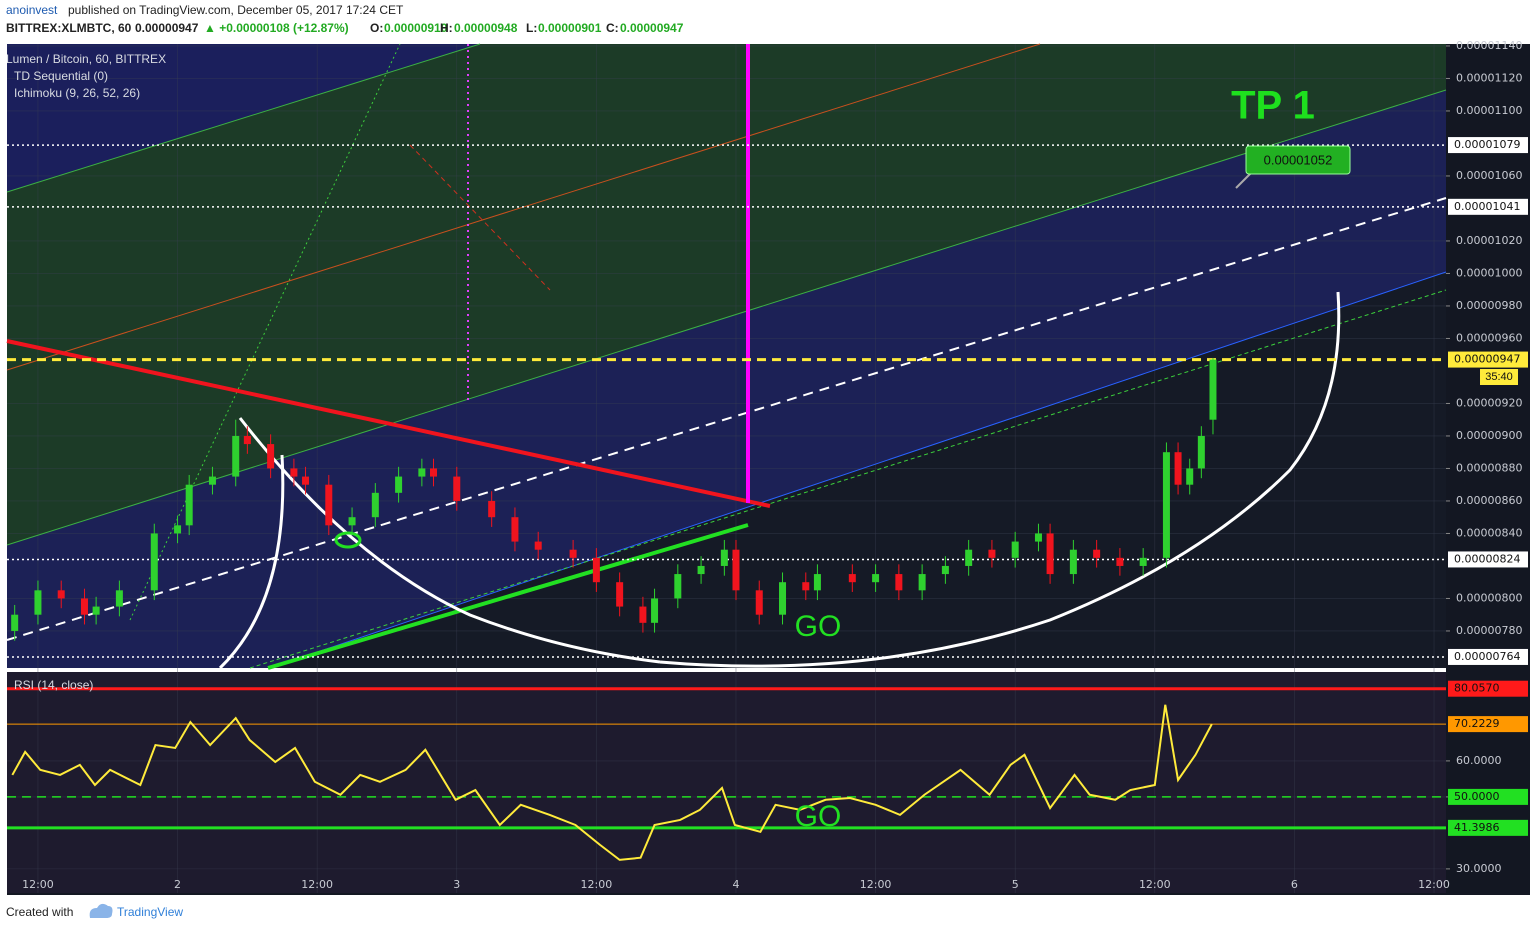 This screenshot has width=1530, height=936. What do you see at coordinates (1489, 500) in the screenshot?
I see `y-tick-label: 0.00000860` at bounding box center [1489, 500].